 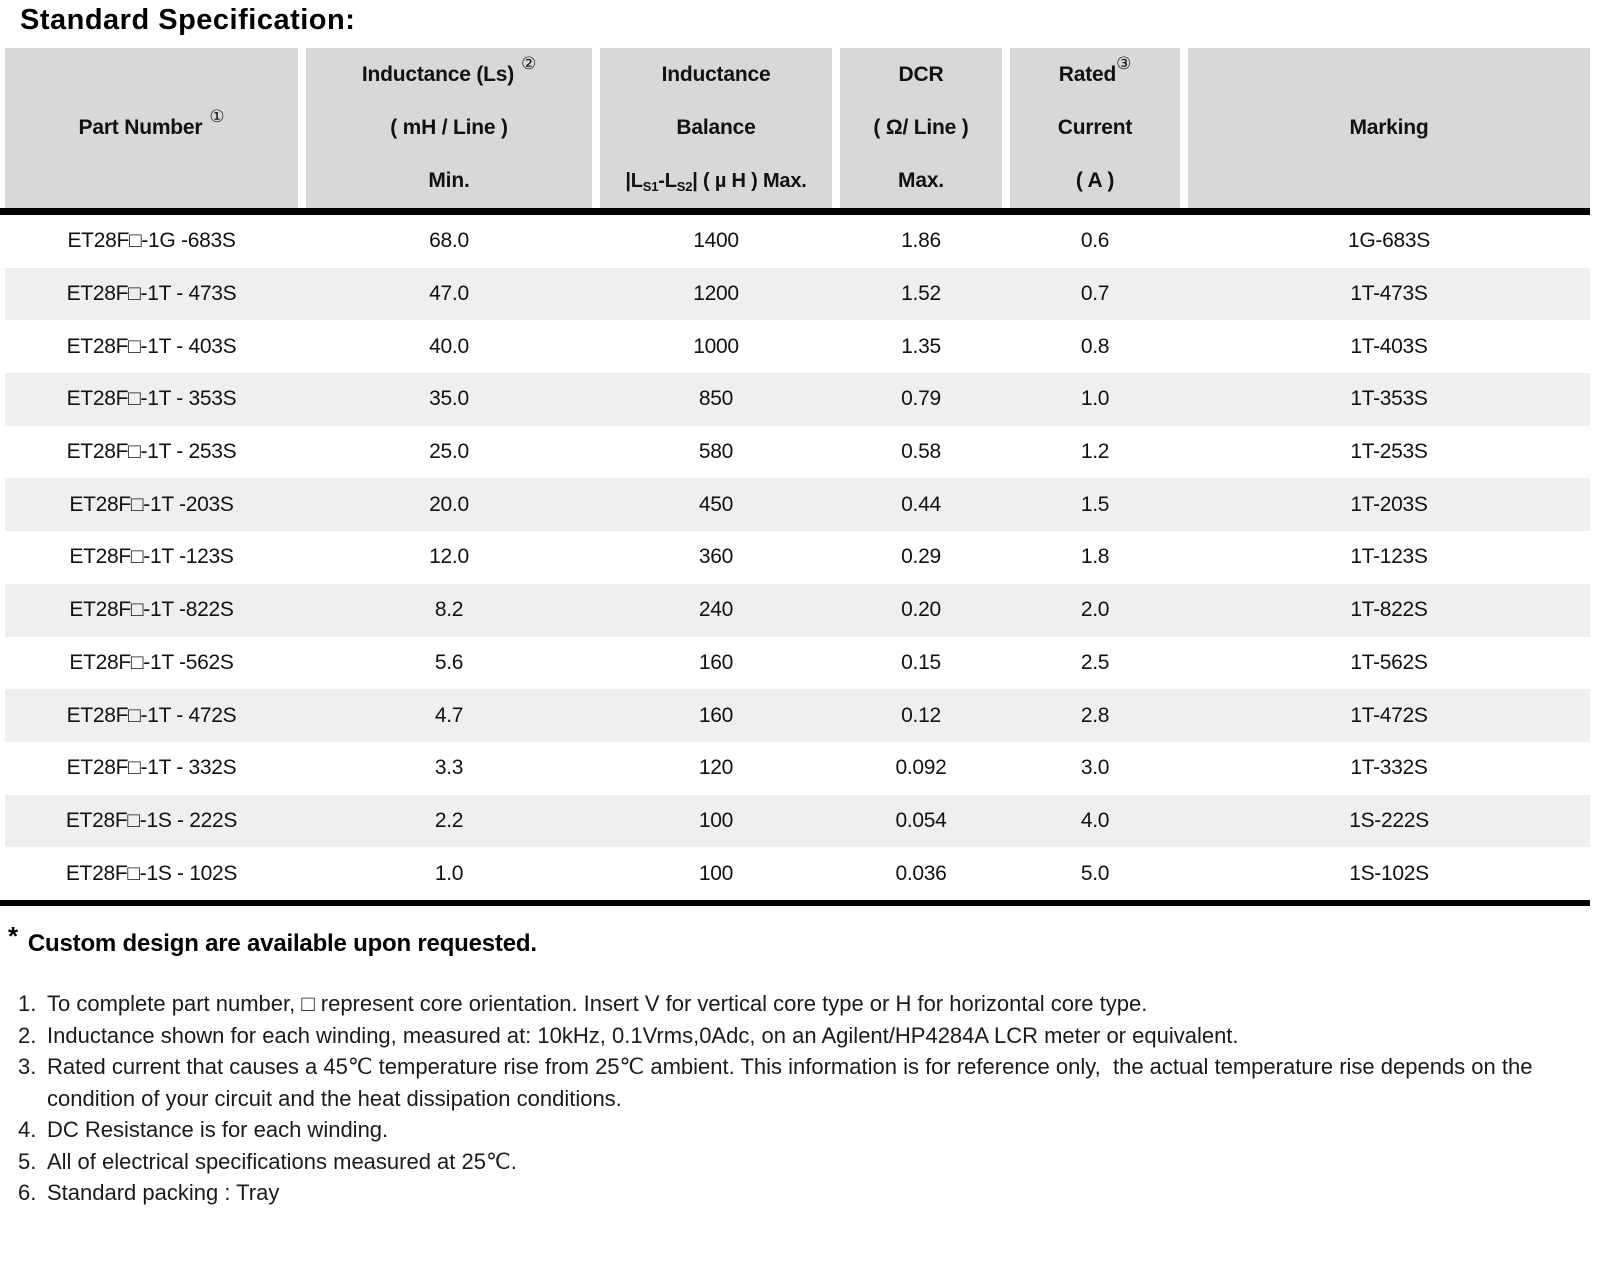 I want to click on cell-rated-current: 0.6, so click(x=1095, y=241).